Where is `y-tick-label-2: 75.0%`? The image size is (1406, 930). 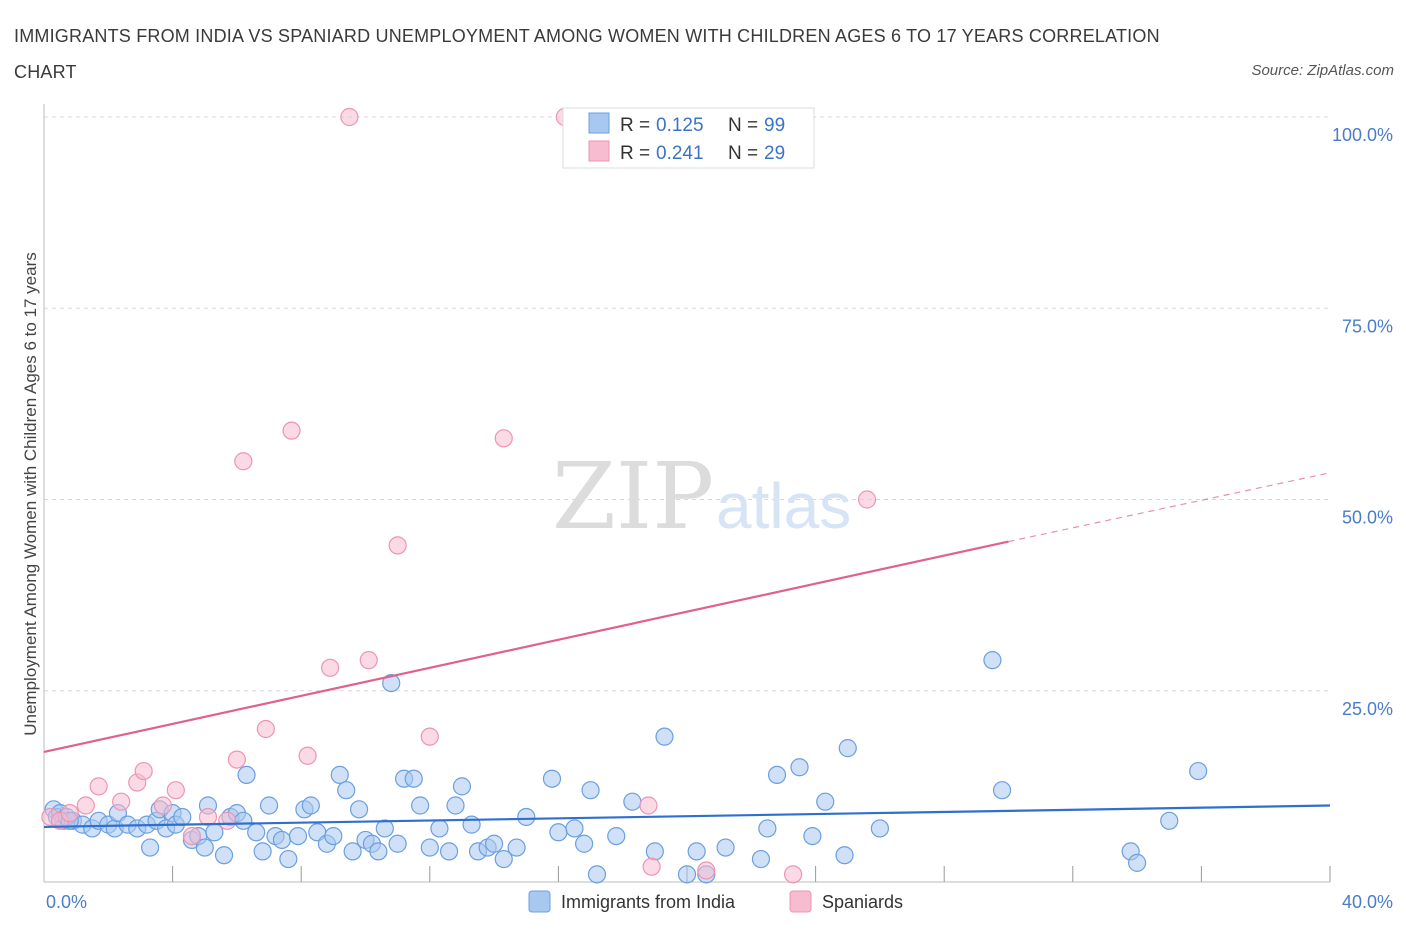
y-tick-label-2: 75.0% is located at coordinates (1367, 326).